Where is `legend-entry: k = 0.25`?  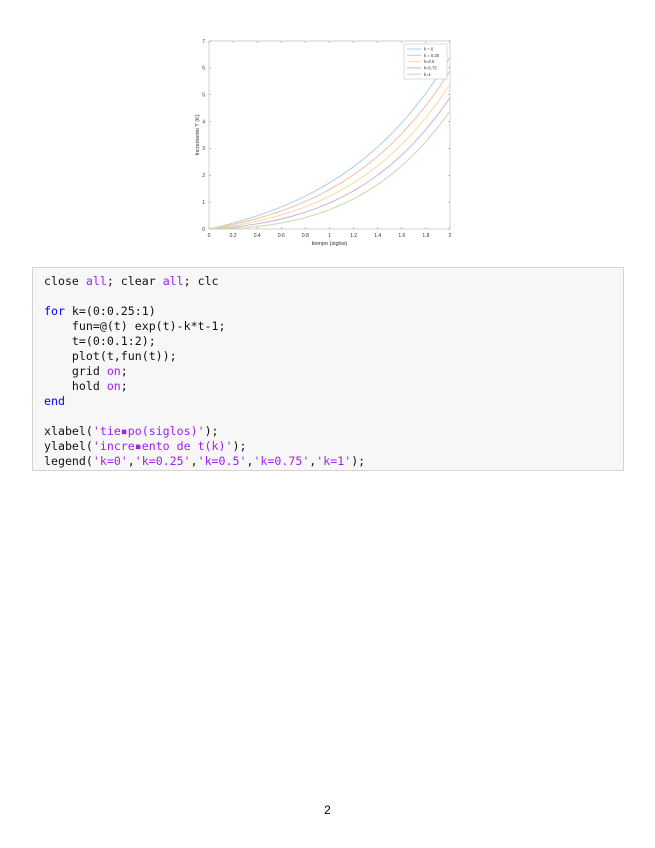 legend-entry: k = 0.25 is located at coordinates (432, 55).